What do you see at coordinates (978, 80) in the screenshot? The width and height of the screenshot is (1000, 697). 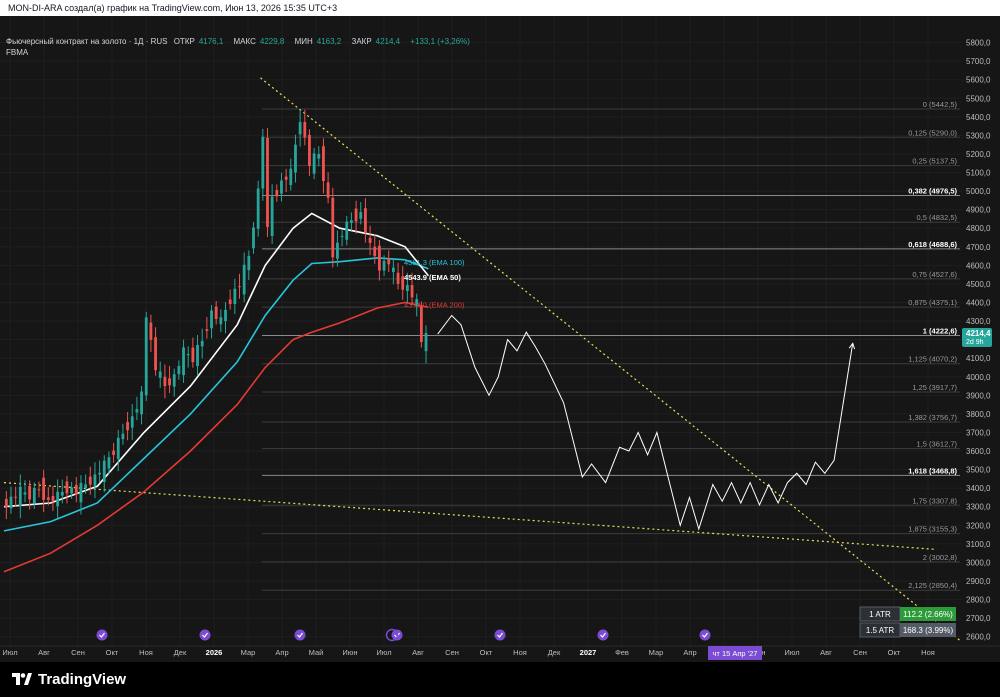 I see `price-axis-tick: 5600,0` at bounding box center [978, 80].